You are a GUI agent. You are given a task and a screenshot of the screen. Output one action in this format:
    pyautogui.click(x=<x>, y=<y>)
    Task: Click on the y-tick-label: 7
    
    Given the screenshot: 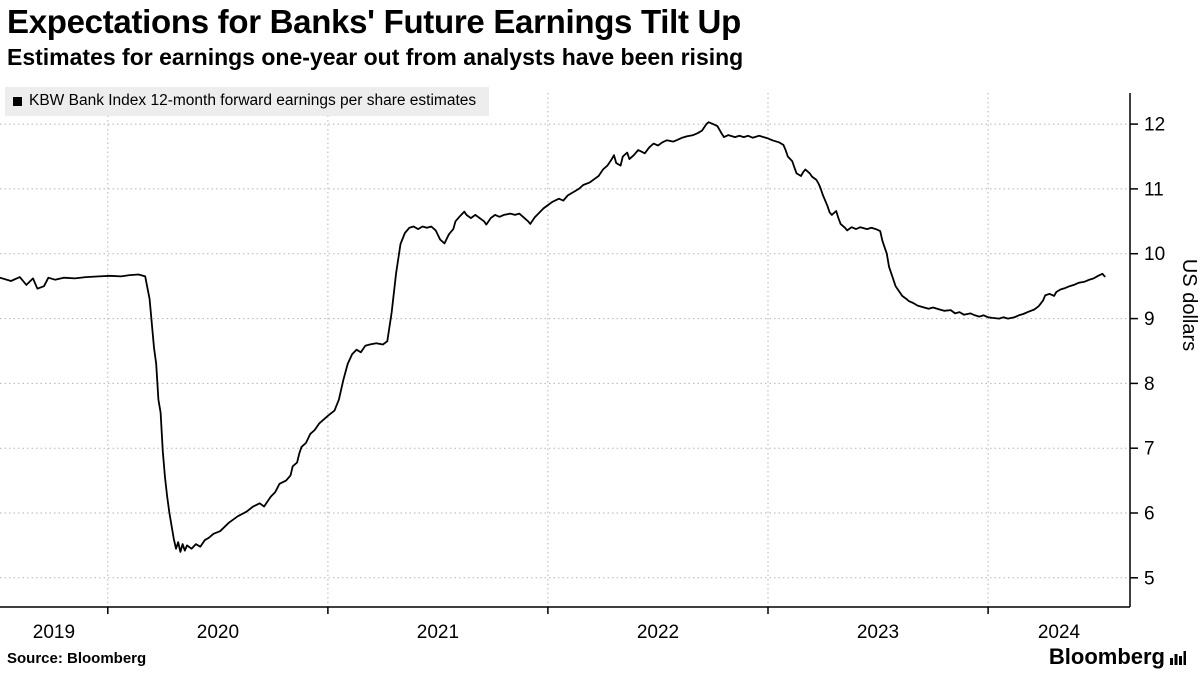 What is the action you would take?
    pyautogui.click(x=1149, y=449)
    